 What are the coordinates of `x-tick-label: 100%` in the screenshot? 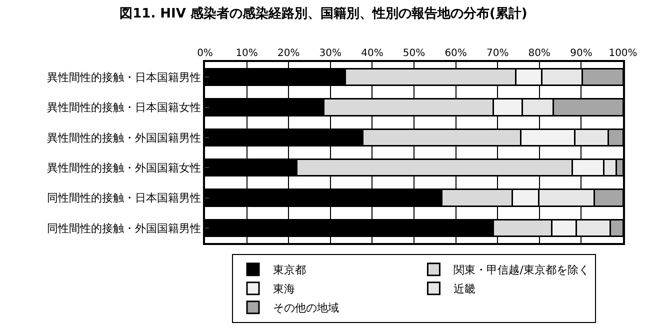 It's located at (623, 53).